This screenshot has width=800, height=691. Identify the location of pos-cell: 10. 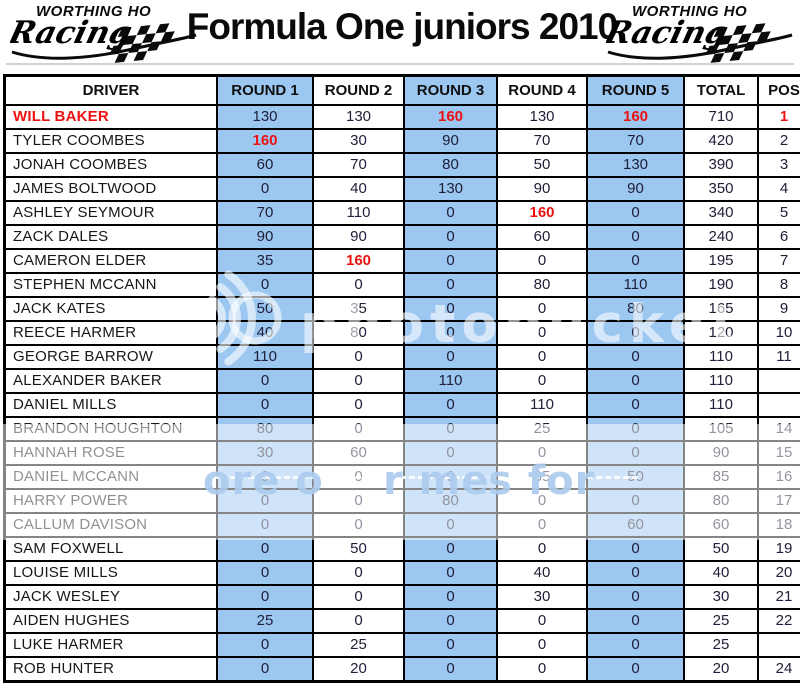
(778, 333).